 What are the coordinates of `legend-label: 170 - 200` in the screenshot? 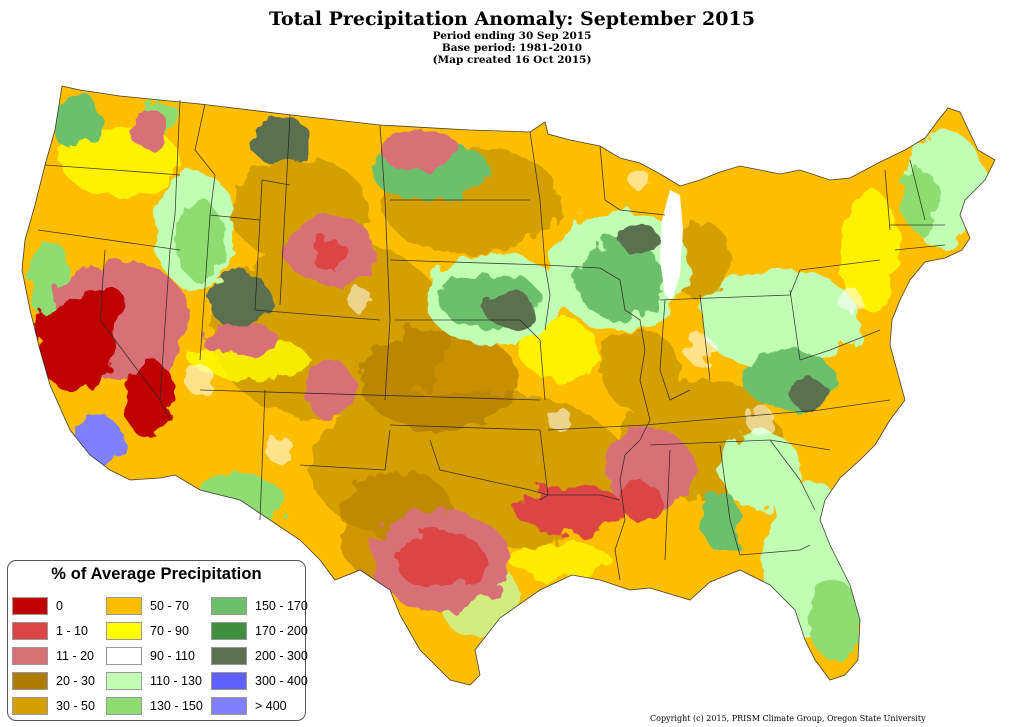 It's located at (281, 631).